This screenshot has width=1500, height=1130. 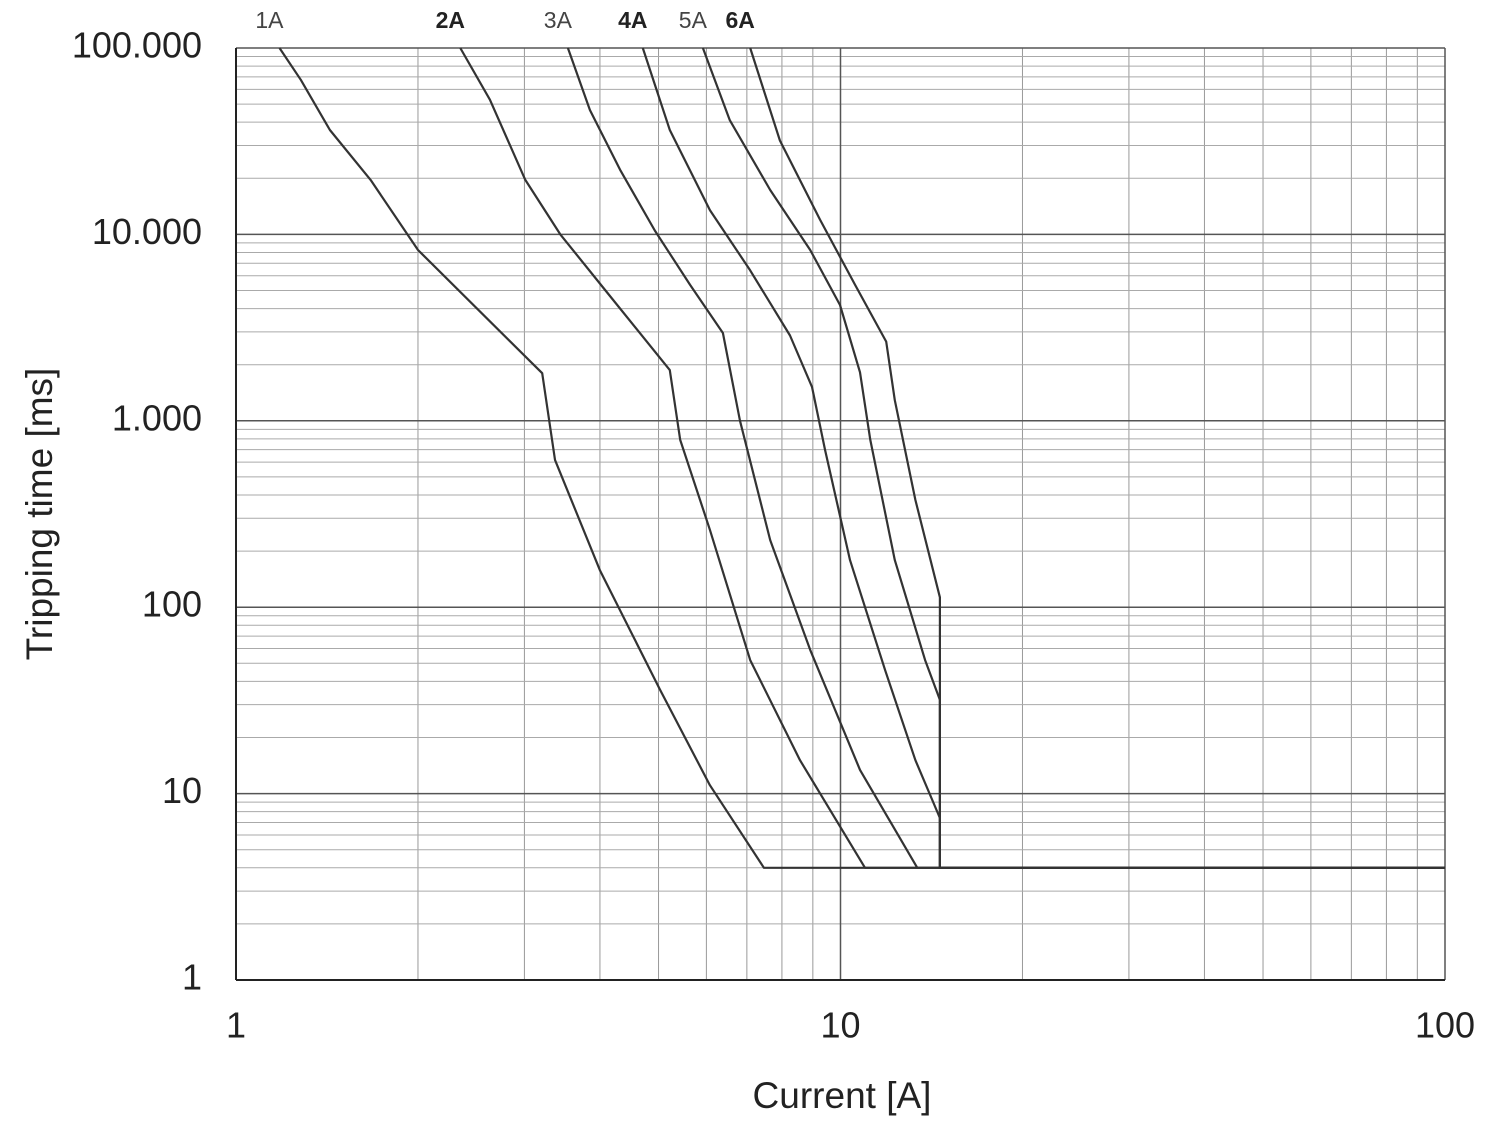 What do you see at coordinates (840, 1025) in the screenshot?
I see `x-tick-label: 10` at bounding box center [840, 1025].